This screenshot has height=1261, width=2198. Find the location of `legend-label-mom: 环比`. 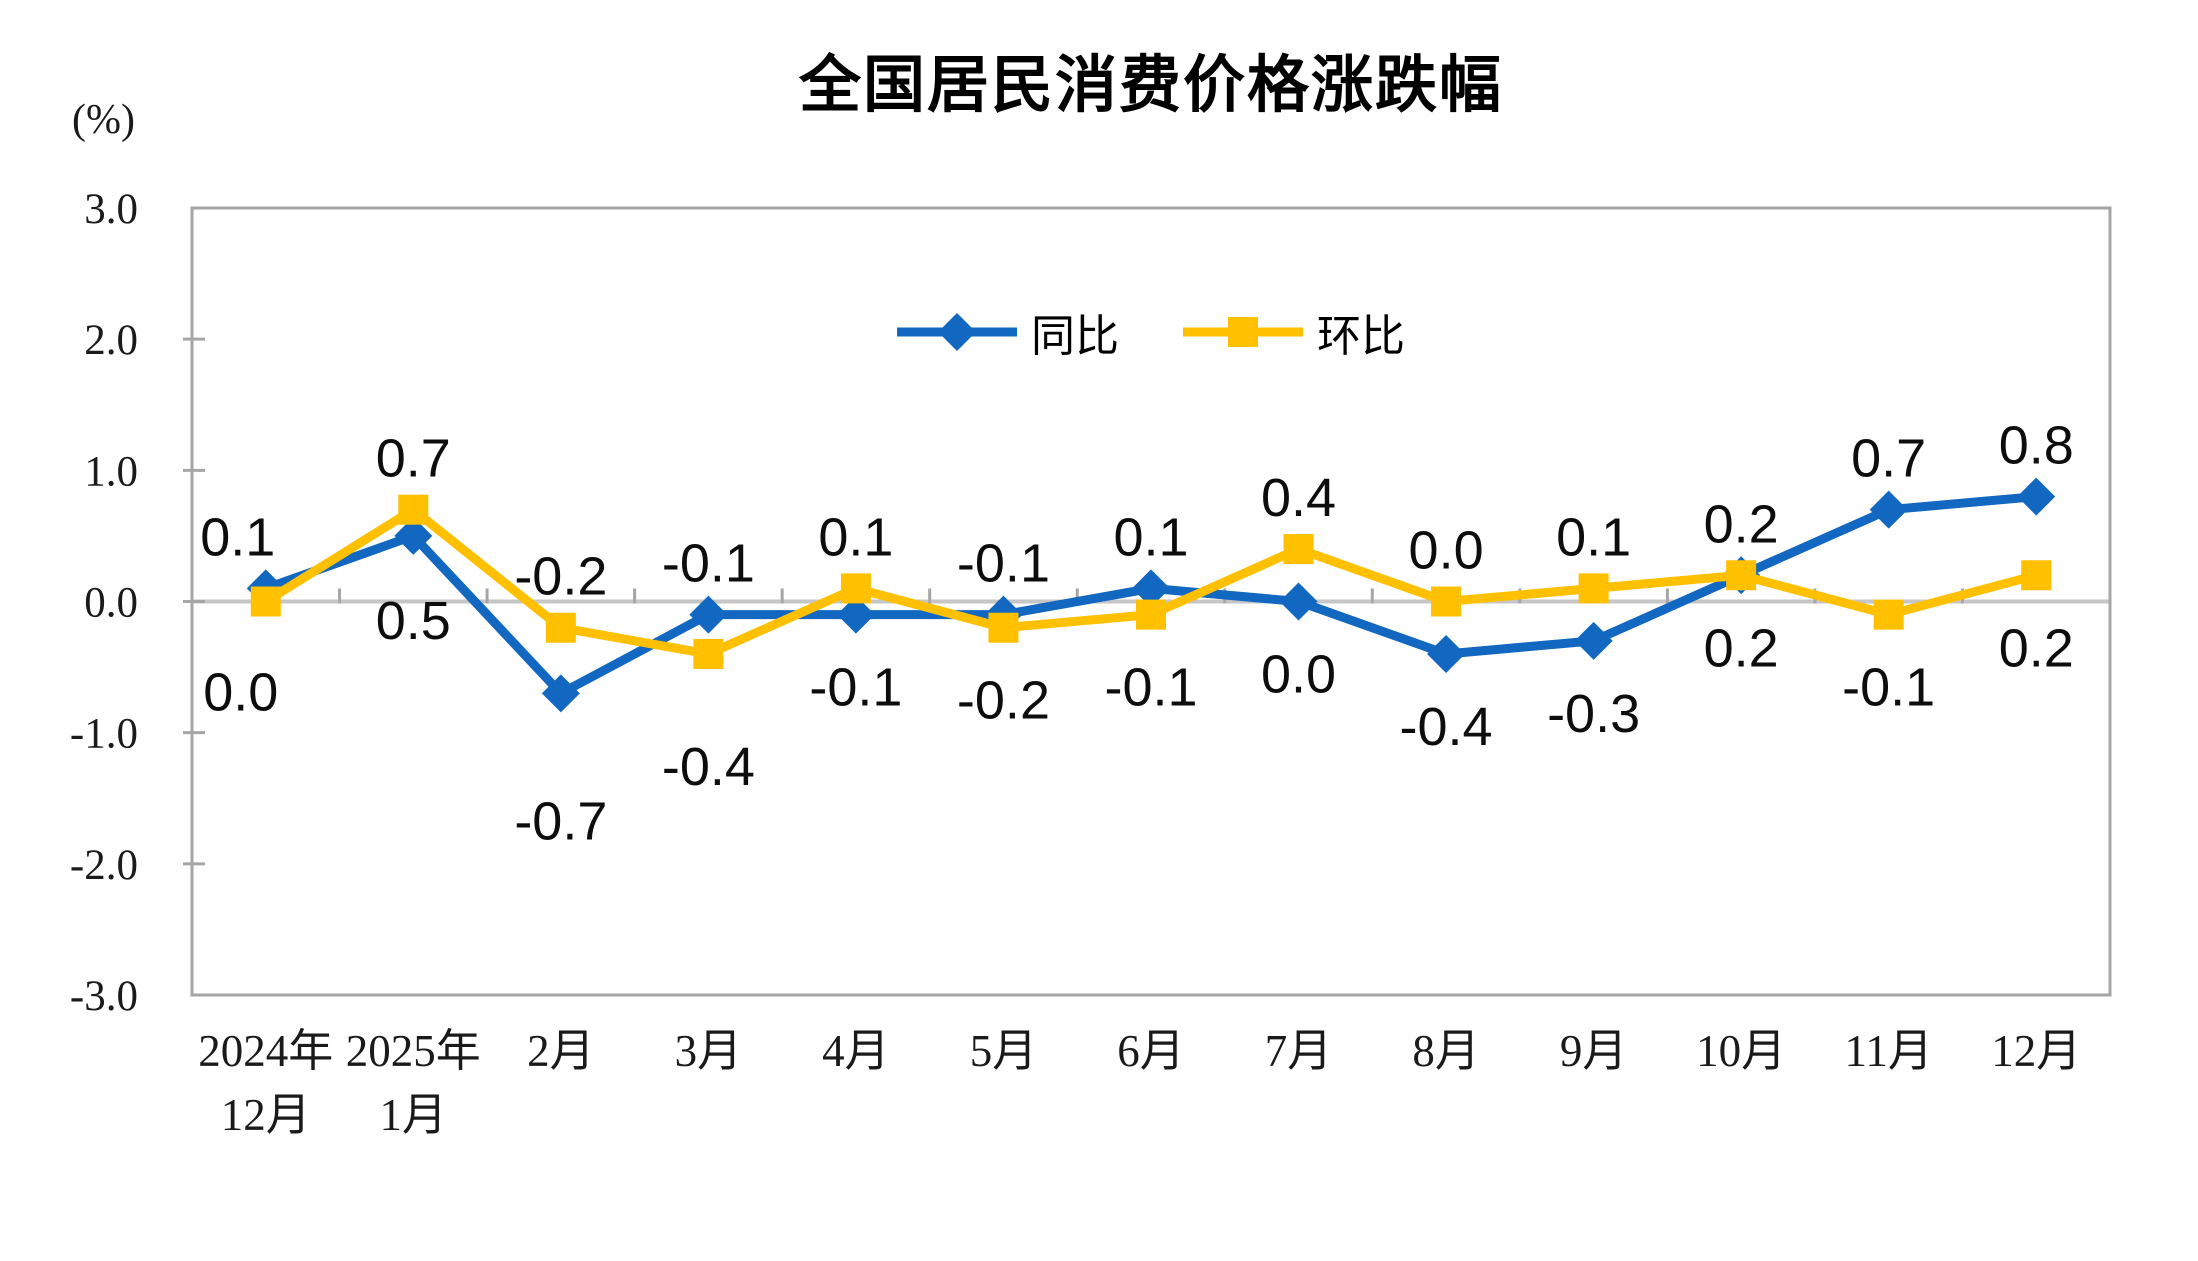

legend-label-mom: 环比 is located at coordinates (1361, 336).